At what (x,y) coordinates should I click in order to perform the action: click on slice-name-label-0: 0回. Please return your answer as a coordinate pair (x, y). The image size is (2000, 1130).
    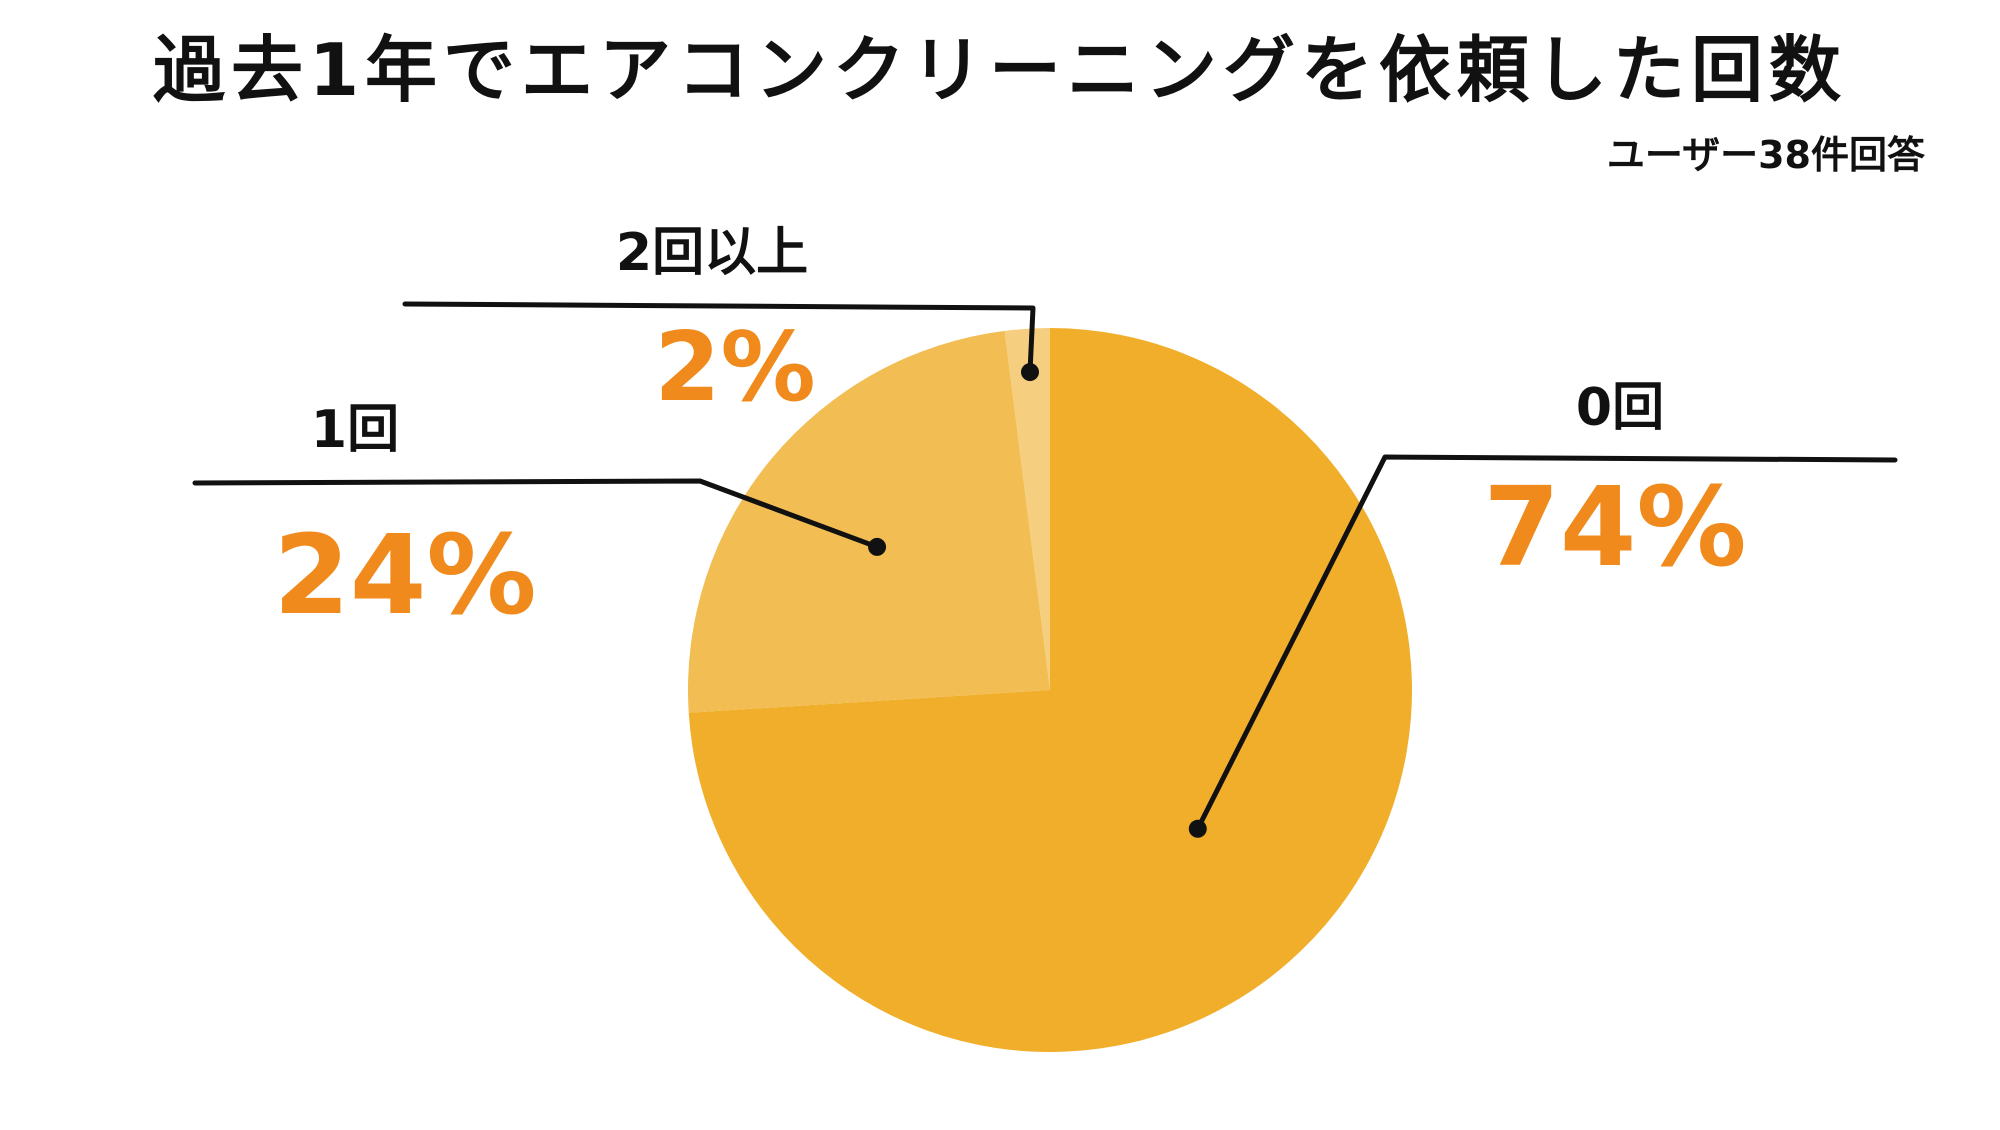
    Looking at the image, I should click on (1620, 408).